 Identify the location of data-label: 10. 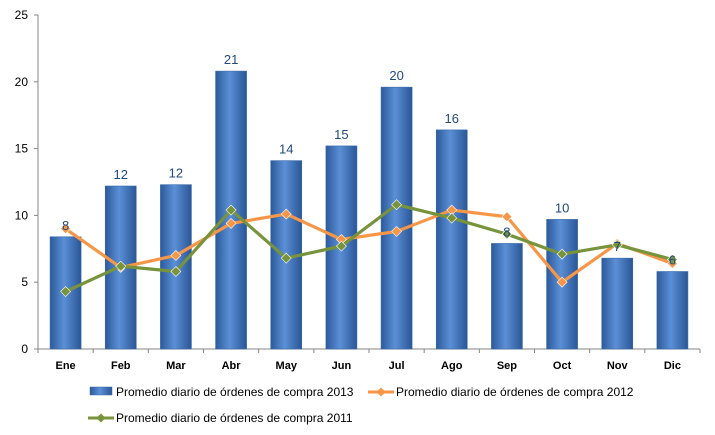
(562, 207).